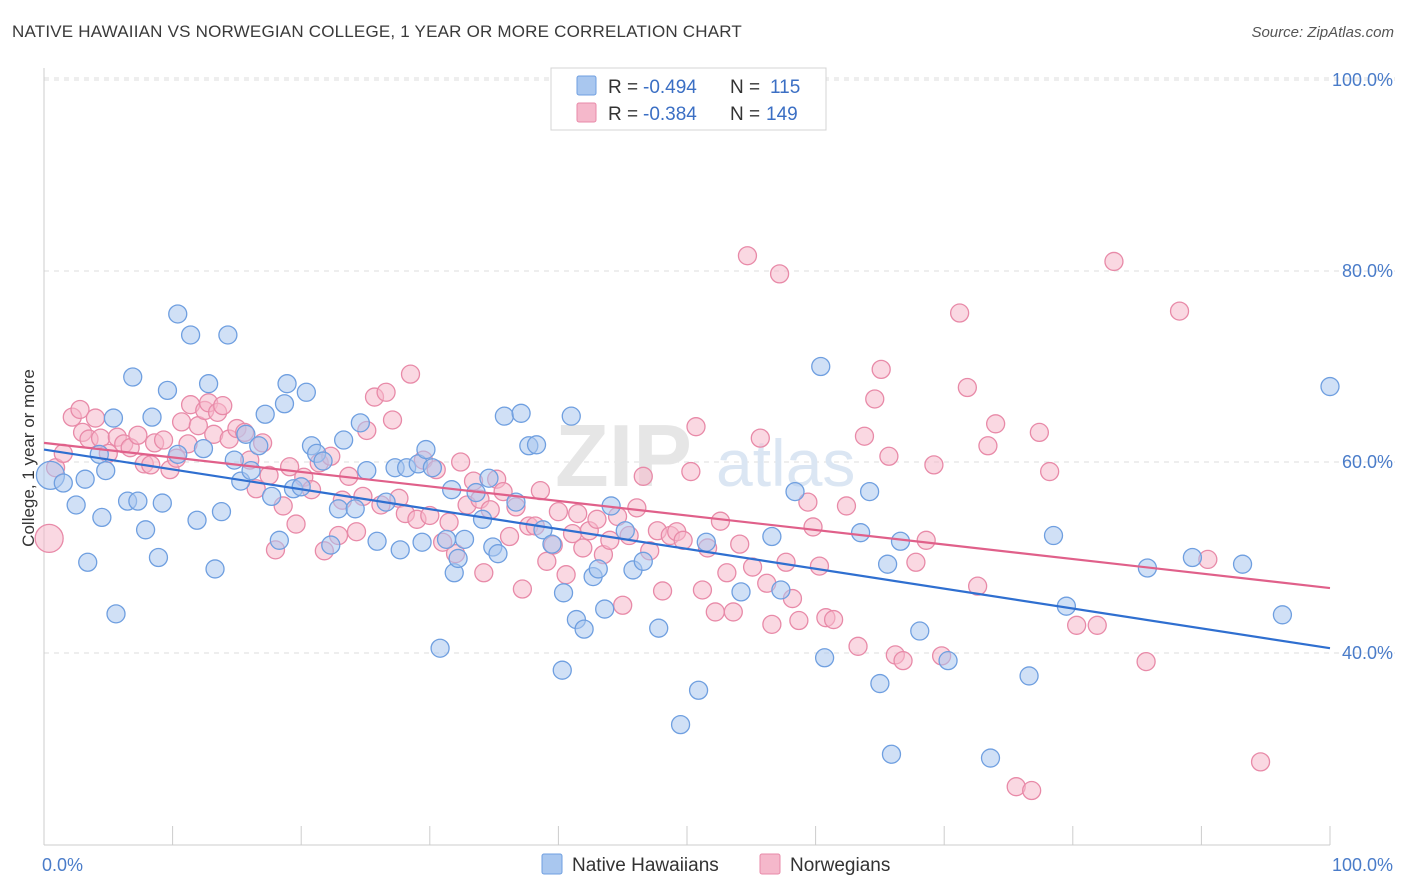 Image resolution: width=1406 pixels, height=892 pixels. What do you see at coordinates (670, 114) in the screenshot?
I see `legend-r-value-pink: -0.384` at bounding box center [670, 114].